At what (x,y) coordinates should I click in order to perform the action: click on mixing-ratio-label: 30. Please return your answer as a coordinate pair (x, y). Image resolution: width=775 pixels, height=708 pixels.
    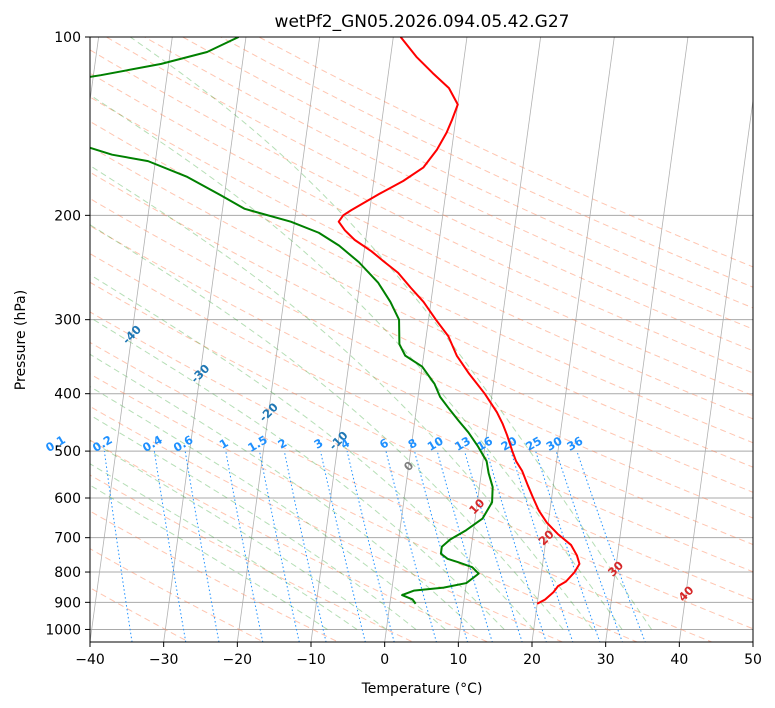
    Looking at the image, I should click on (554, 444).